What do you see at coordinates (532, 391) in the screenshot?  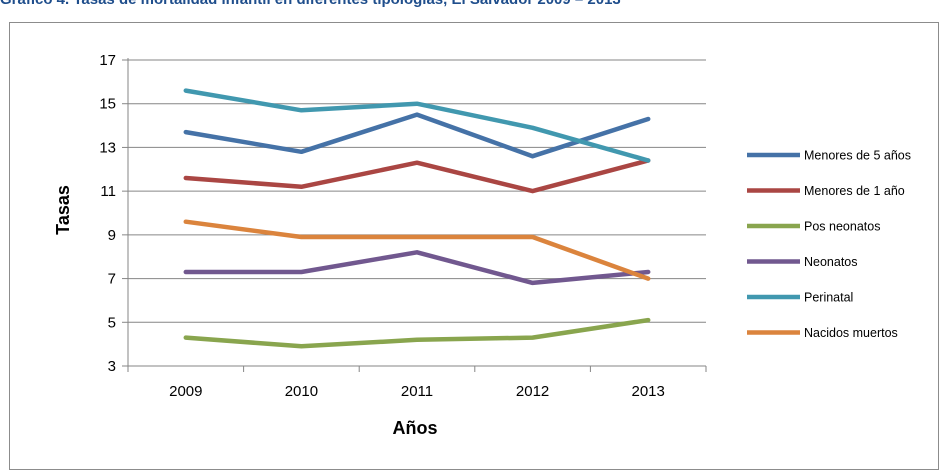 I see `x-tick-label: 2012` at bounding box center [532, 391].